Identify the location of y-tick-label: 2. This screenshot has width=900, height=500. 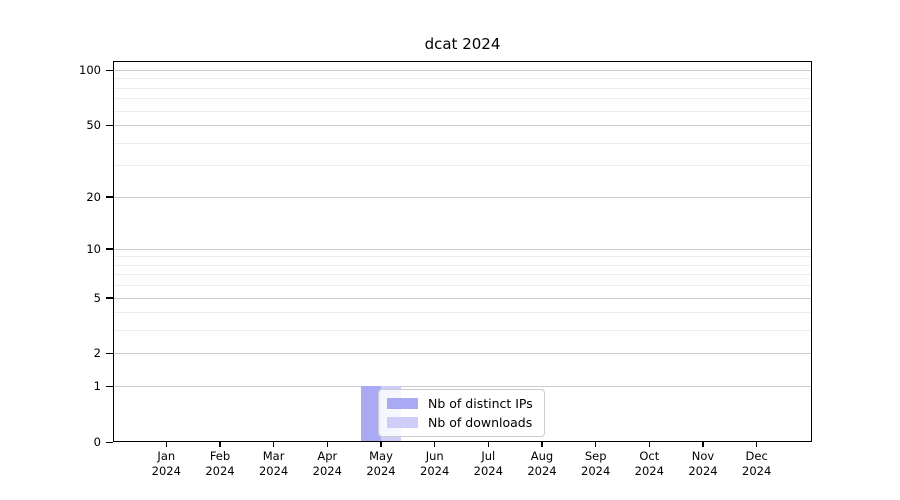
(97, 353).